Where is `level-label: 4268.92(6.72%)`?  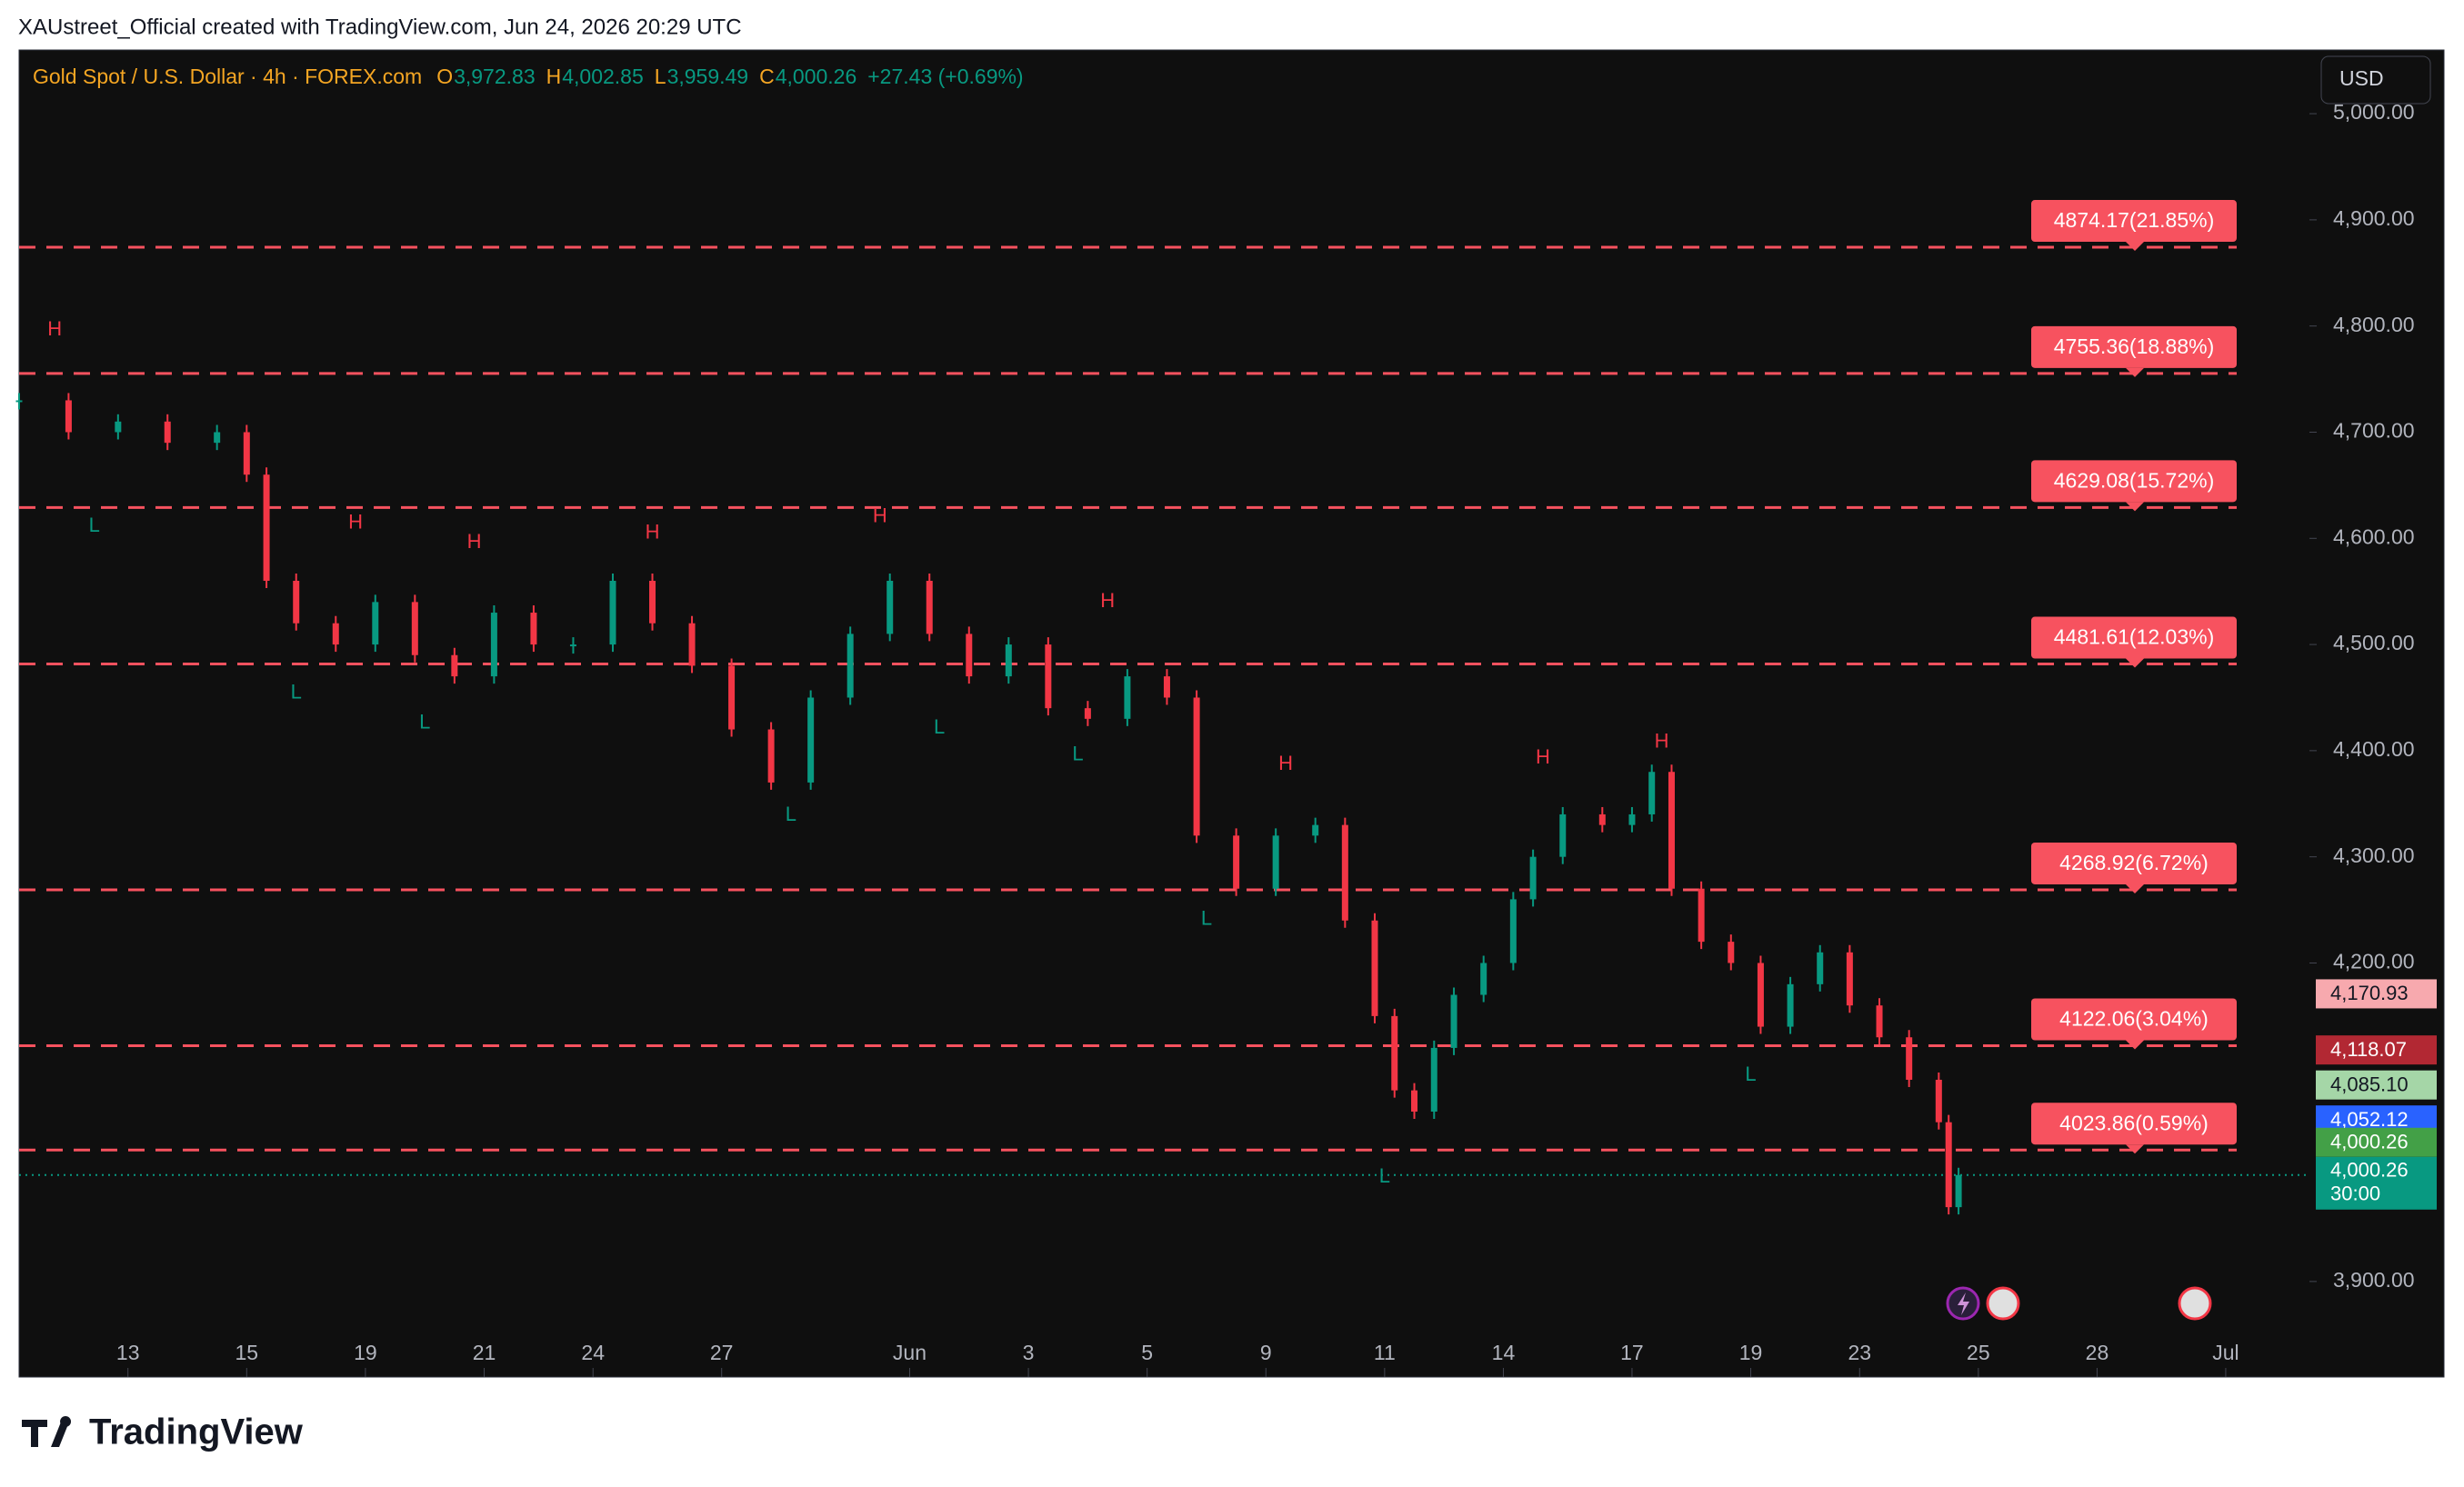
level-label: 4268.92(6.72%) is located at coordinates (2134, 863).